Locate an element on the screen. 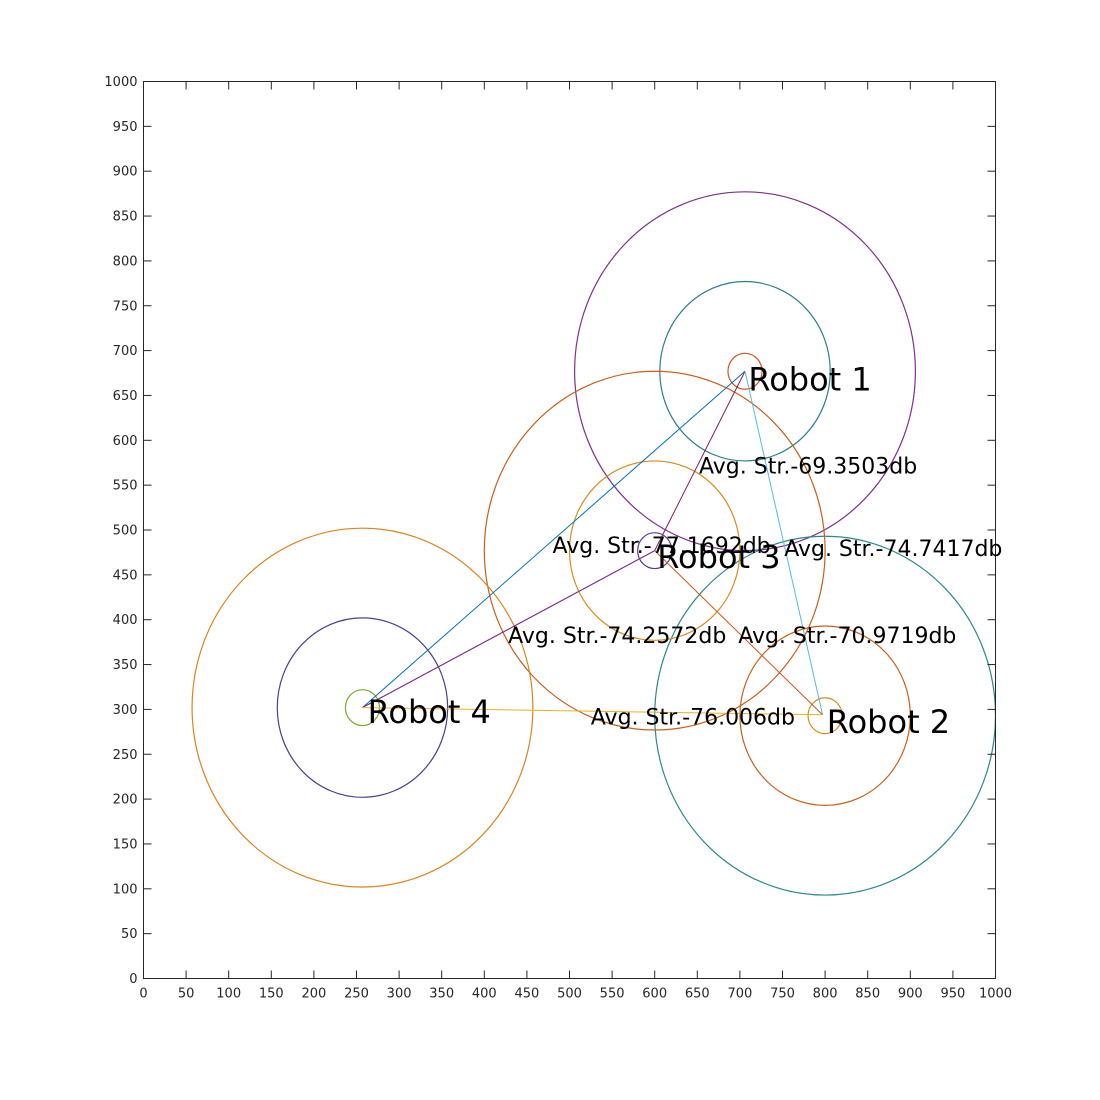 Image resolution: width=1100 pixels, height=1100 pixels. signal-links is located at coordinates (593, 543).